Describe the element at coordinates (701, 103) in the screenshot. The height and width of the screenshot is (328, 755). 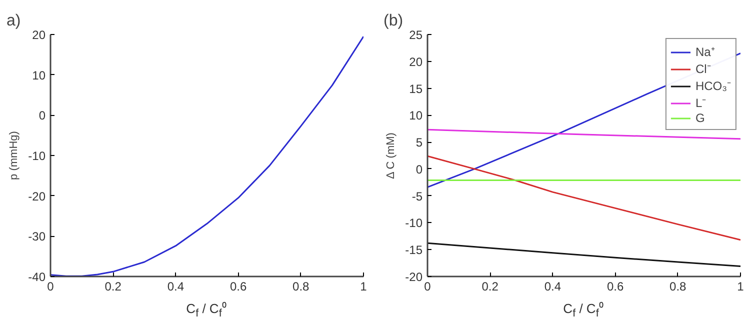
I see `legend-label: L⁻` at that location.